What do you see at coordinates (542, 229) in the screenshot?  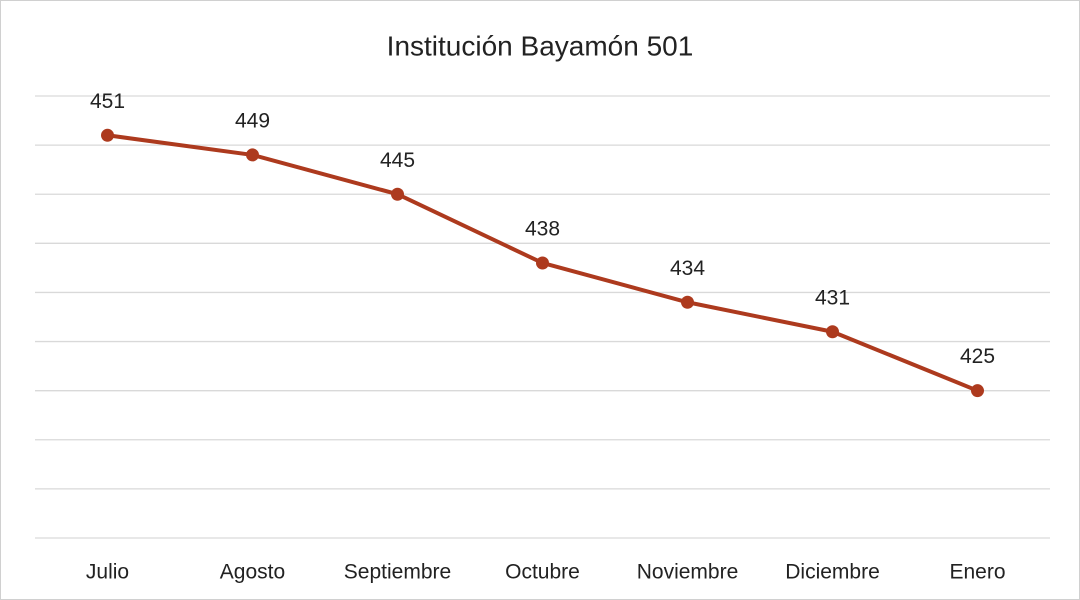 I see `data-label: 438` at bounding box center [542, 229].